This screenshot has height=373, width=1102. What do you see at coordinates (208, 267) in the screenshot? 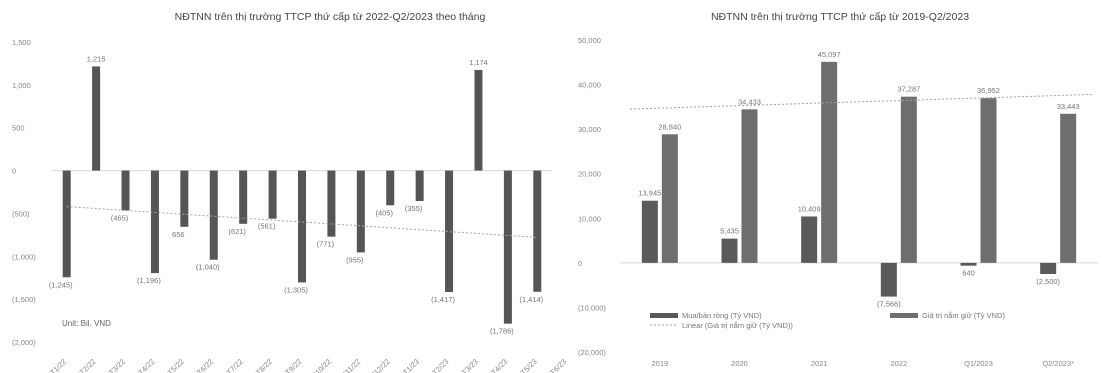
I see `chart1-data-label: (1,040)` at bounding box center [208, 267].